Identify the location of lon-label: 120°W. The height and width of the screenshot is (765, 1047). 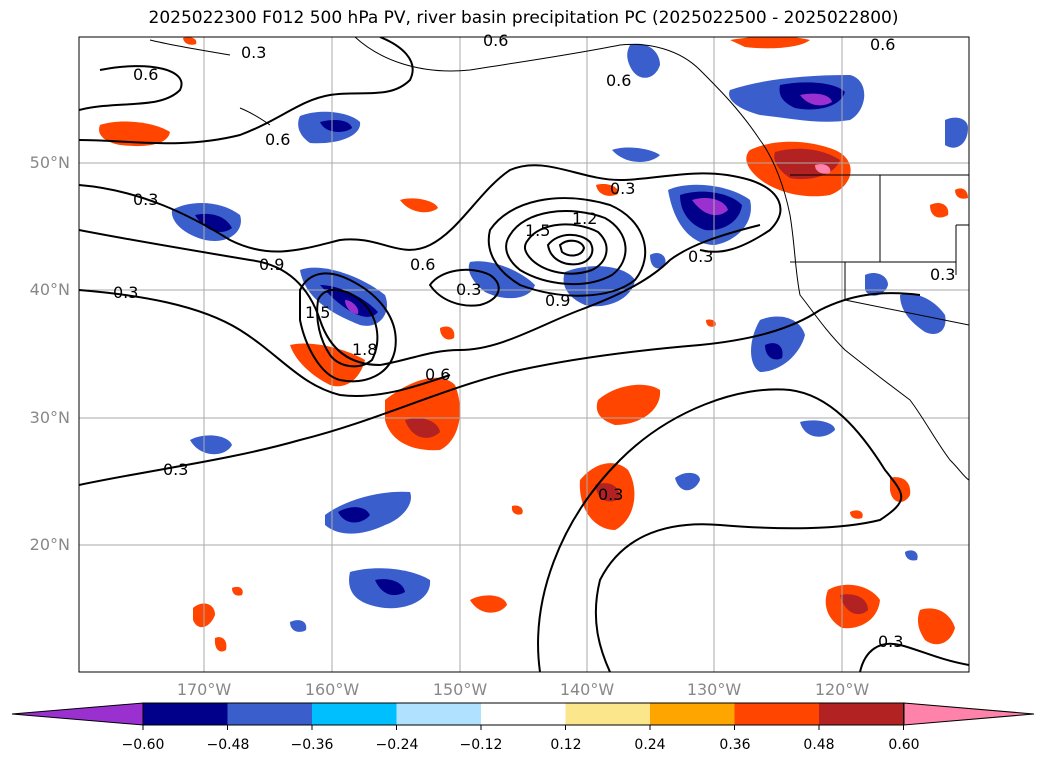
(842, 689).